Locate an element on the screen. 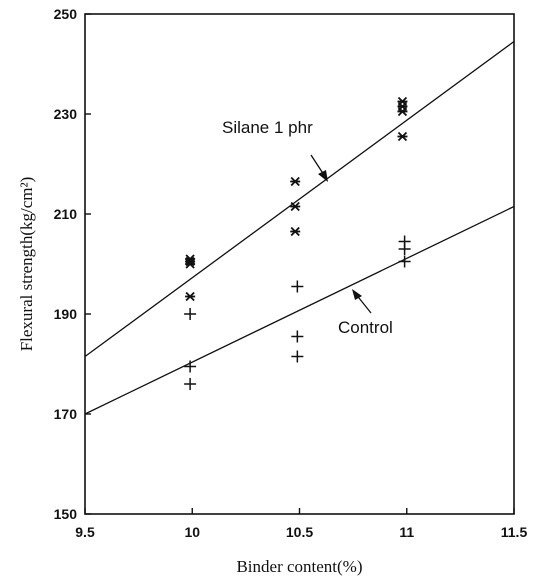 The width and height of the screenshot is (542, 581). y-axis: 150 170 190 210 230 250 is located at coordinates (72, 264).